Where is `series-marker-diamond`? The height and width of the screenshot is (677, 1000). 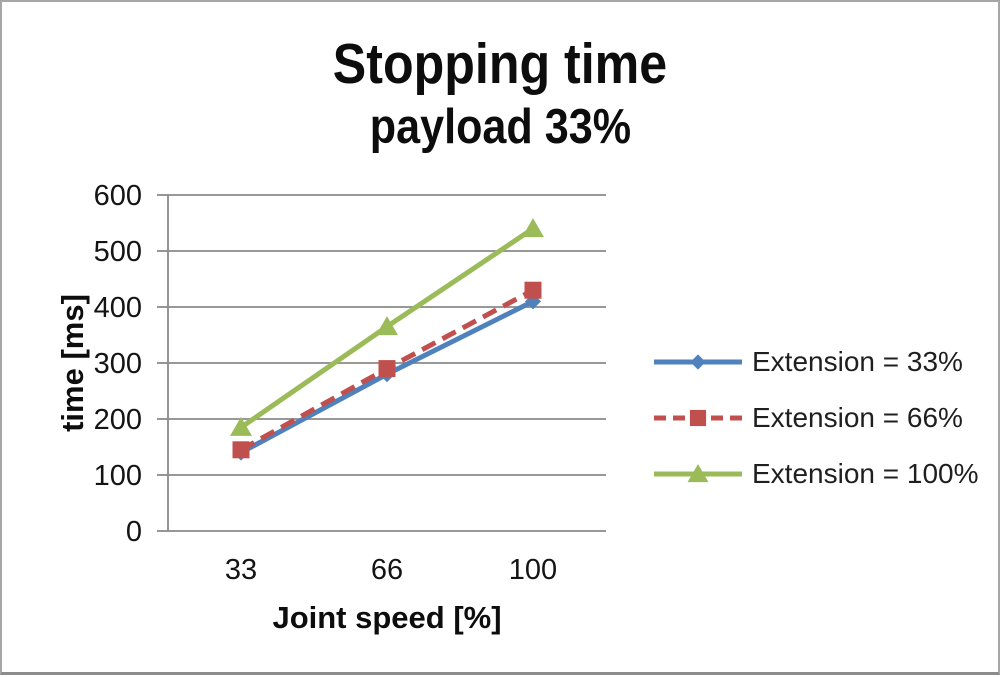 series-marker-diamond is located at coordinates (698, 362).